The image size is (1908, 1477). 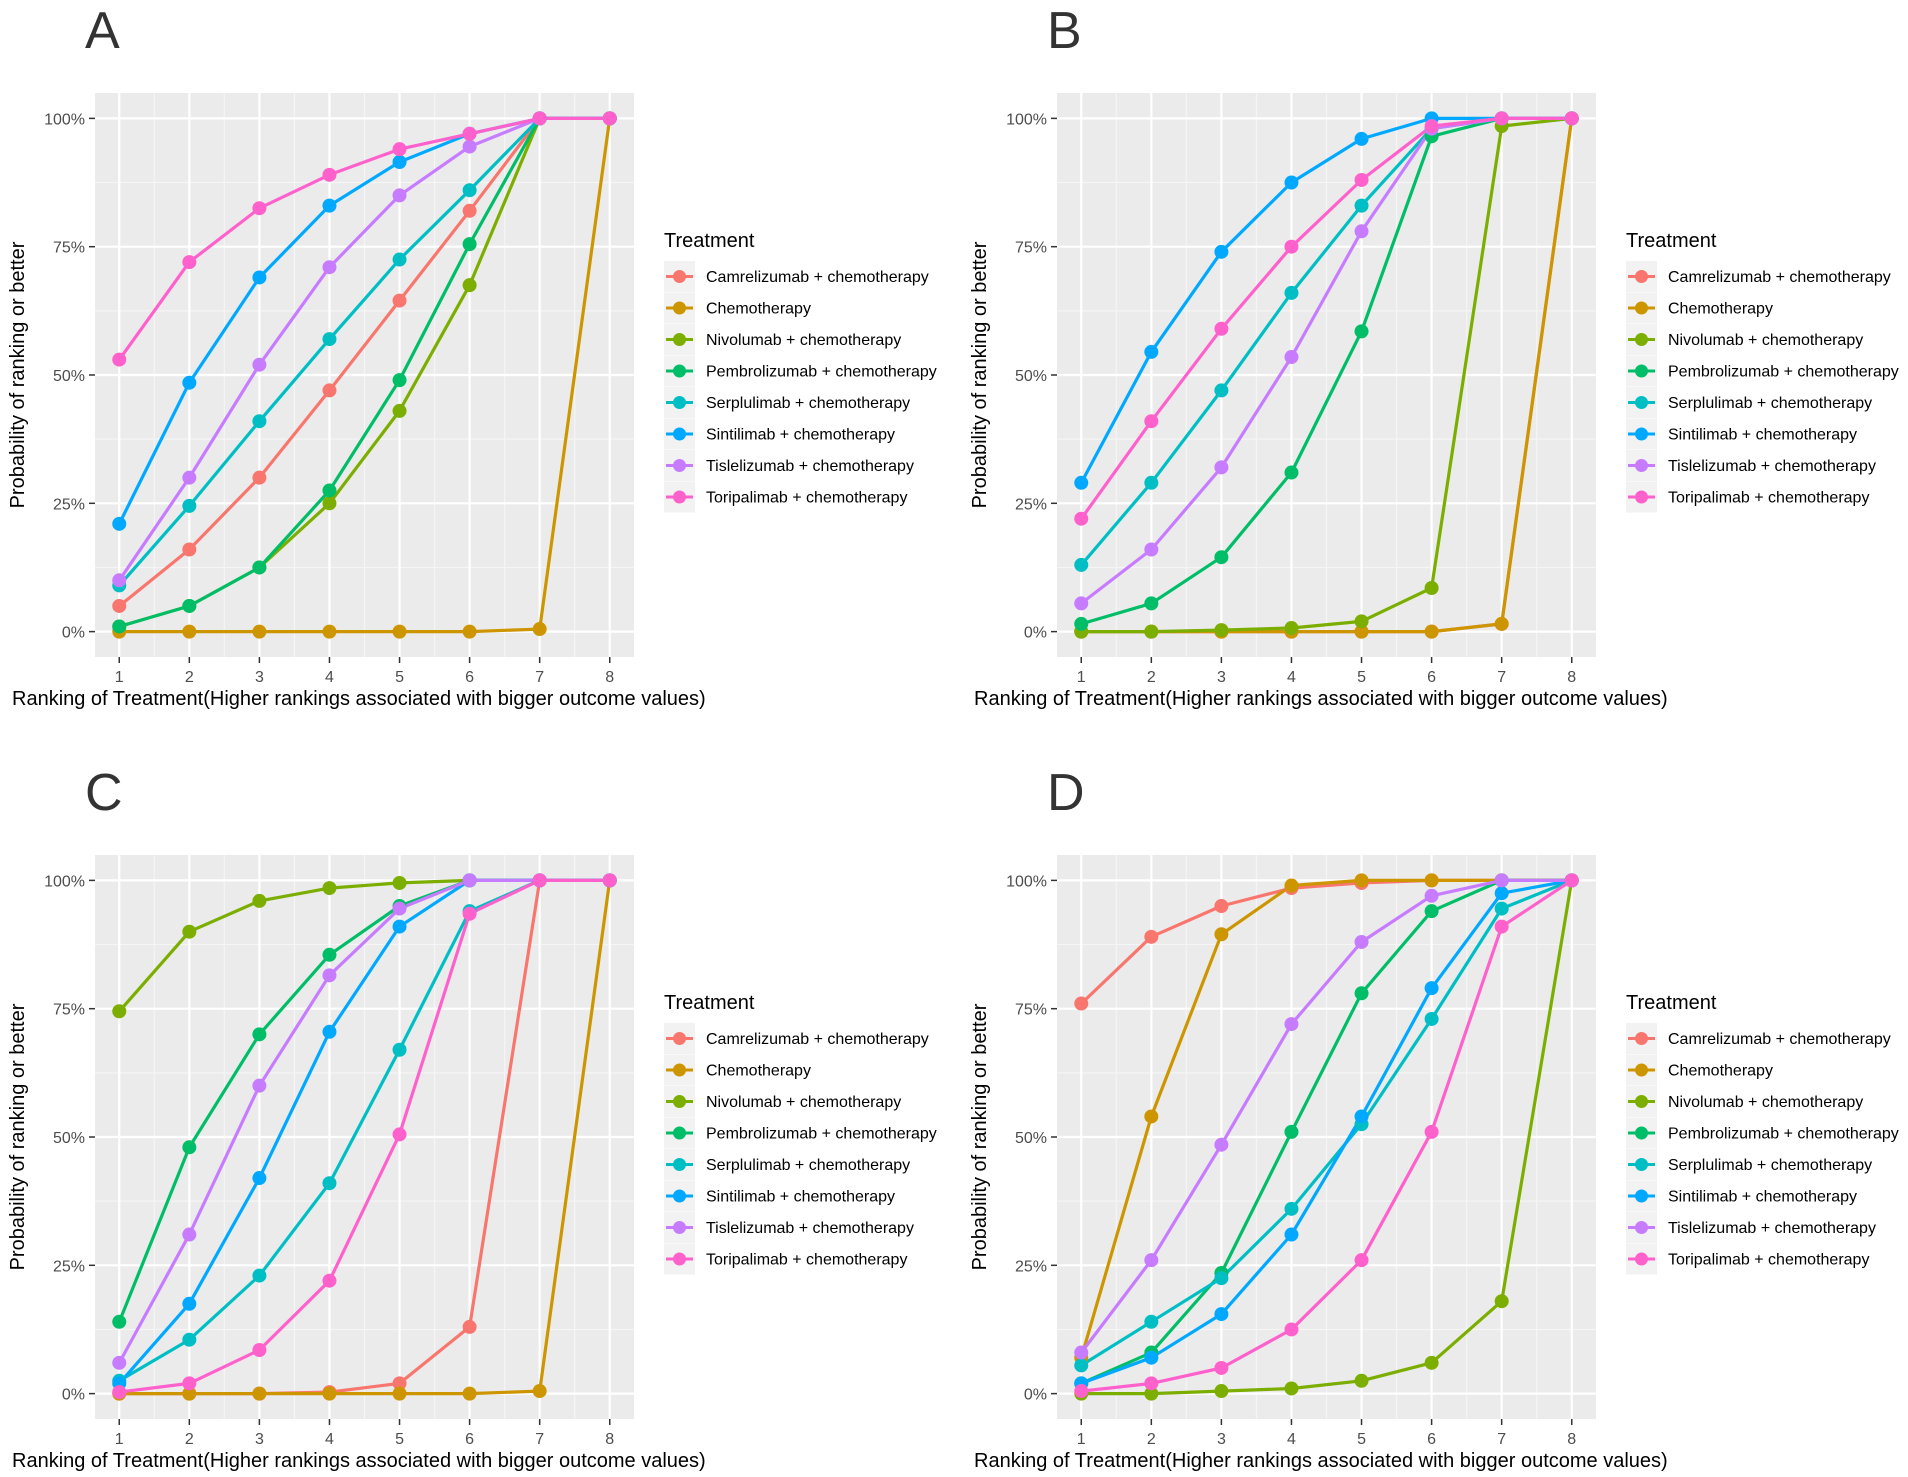 I want to click on legend-label: Serplulimab + chemotherapy, so click(x=1770, y=403).